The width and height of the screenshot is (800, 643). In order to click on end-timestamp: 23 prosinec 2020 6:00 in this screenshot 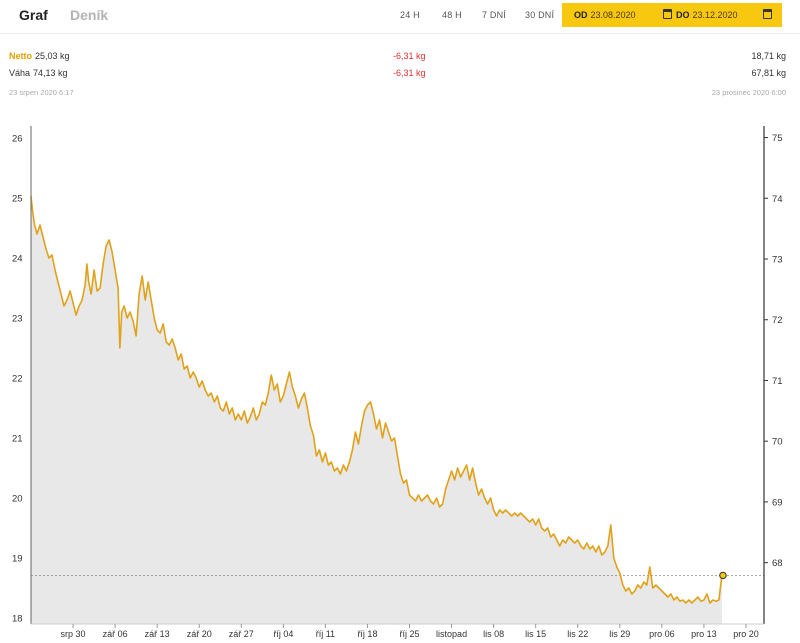, I will do `click(748, 92)`.